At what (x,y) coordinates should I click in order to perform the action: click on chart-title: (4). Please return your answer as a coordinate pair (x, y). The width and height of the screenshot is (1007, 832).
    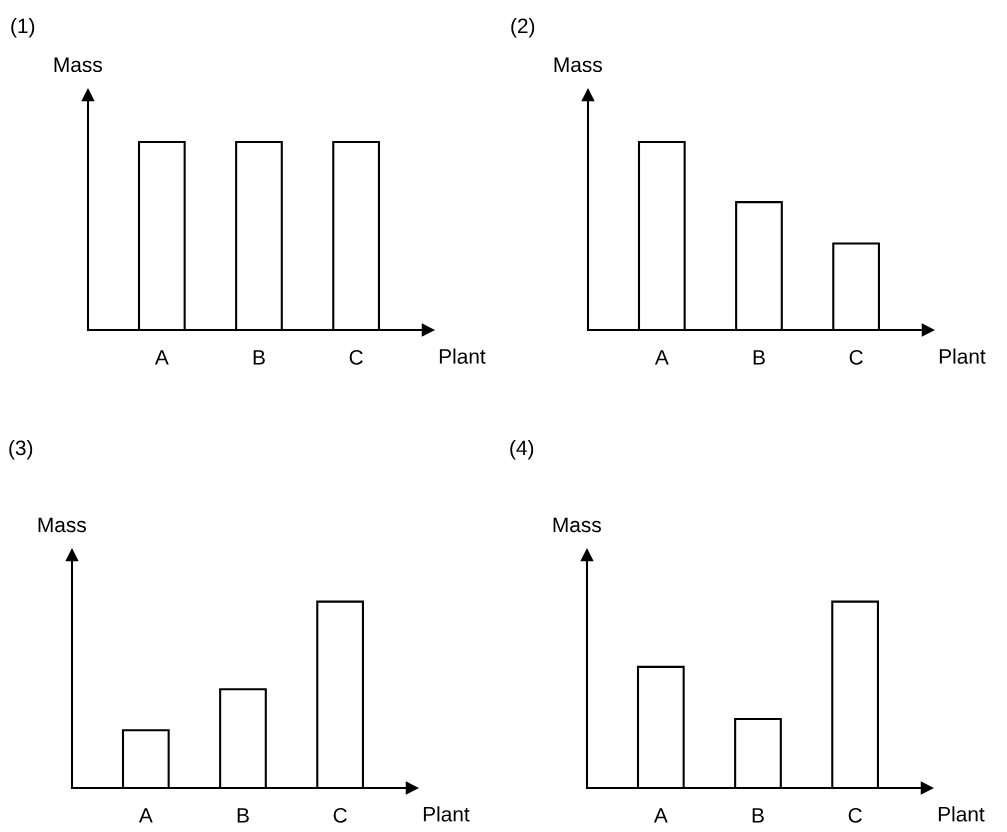
    Looking at the image, I should click on (522, 450).